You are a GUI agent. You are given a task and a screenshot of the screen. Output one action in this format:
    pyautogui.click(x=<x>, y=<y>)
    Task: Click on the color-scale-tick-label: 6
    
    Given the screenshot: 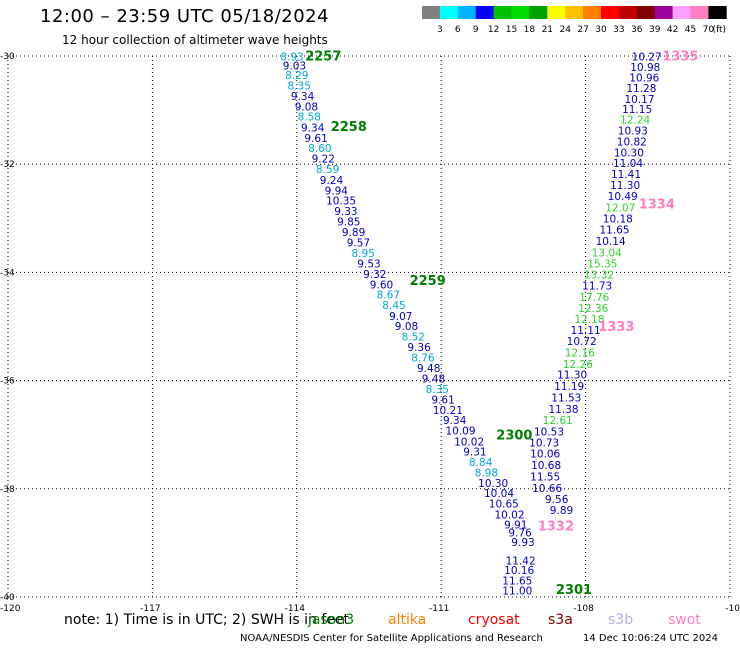 What is the action you would take?
    pyautogui.click(x=458, y=30)
    